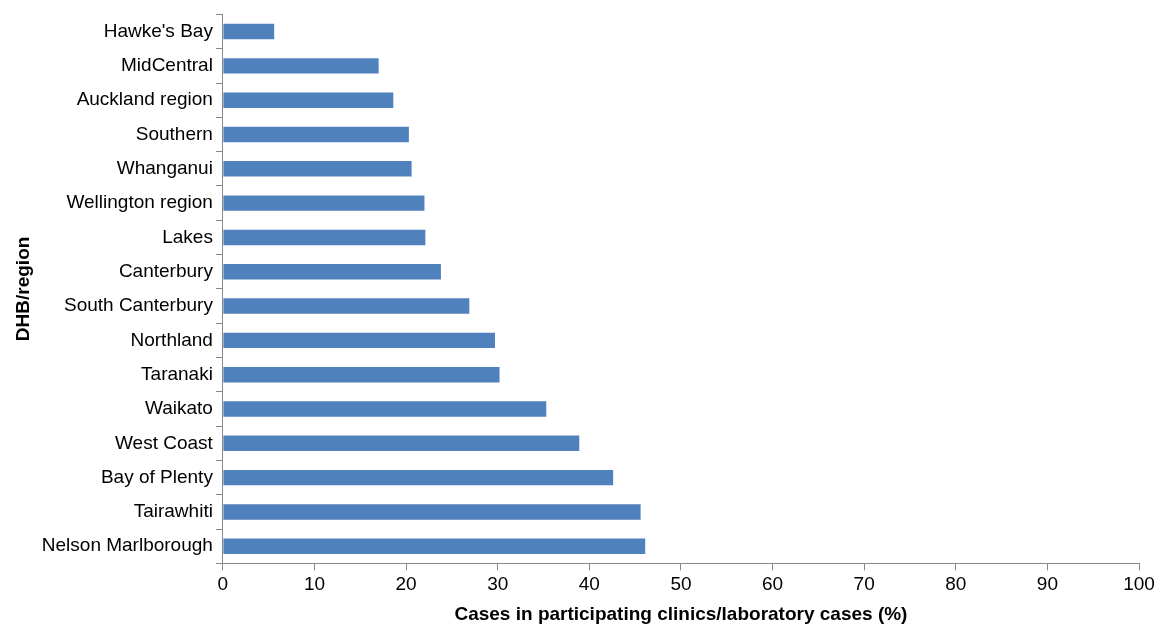 This screenshot has width=1161, height=634. I want to click on x-tick-label: 30, so click(498, 584).